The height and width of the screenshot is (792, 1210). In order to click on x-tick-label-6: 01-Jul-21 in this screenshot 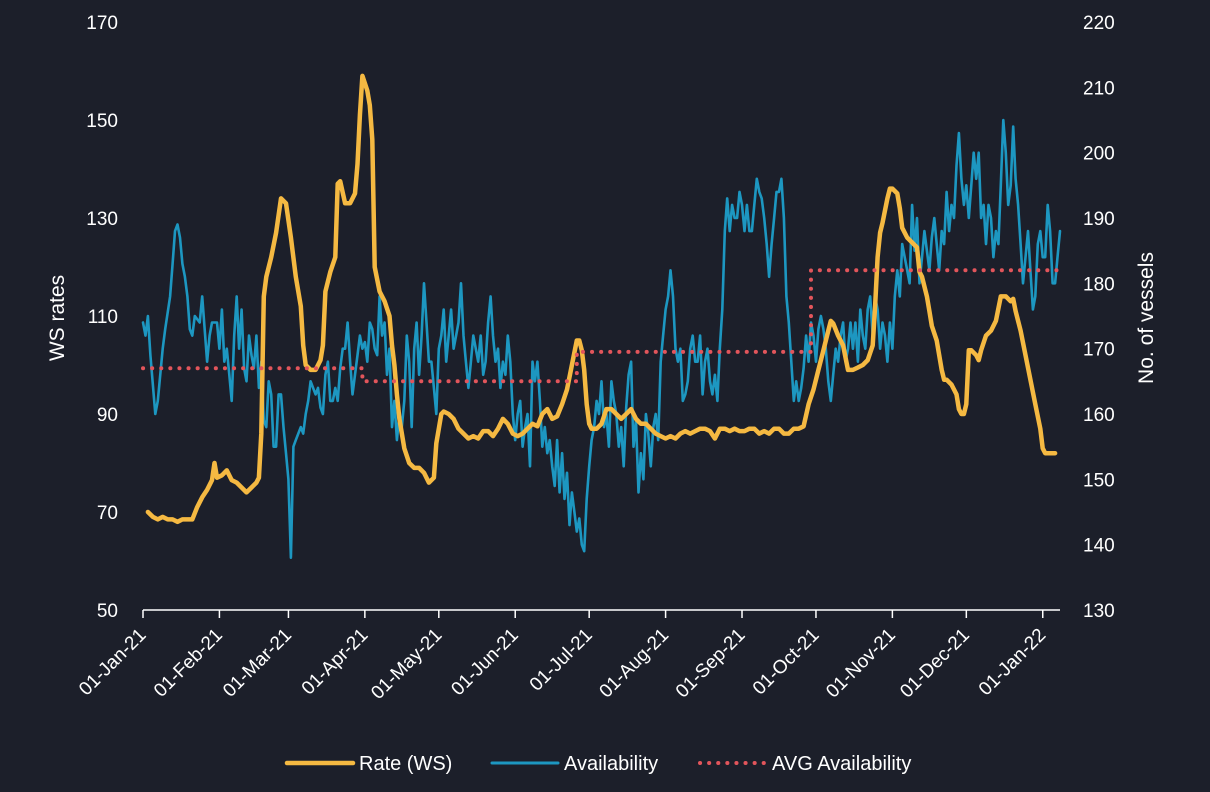, I will do `click(561, 660)`.